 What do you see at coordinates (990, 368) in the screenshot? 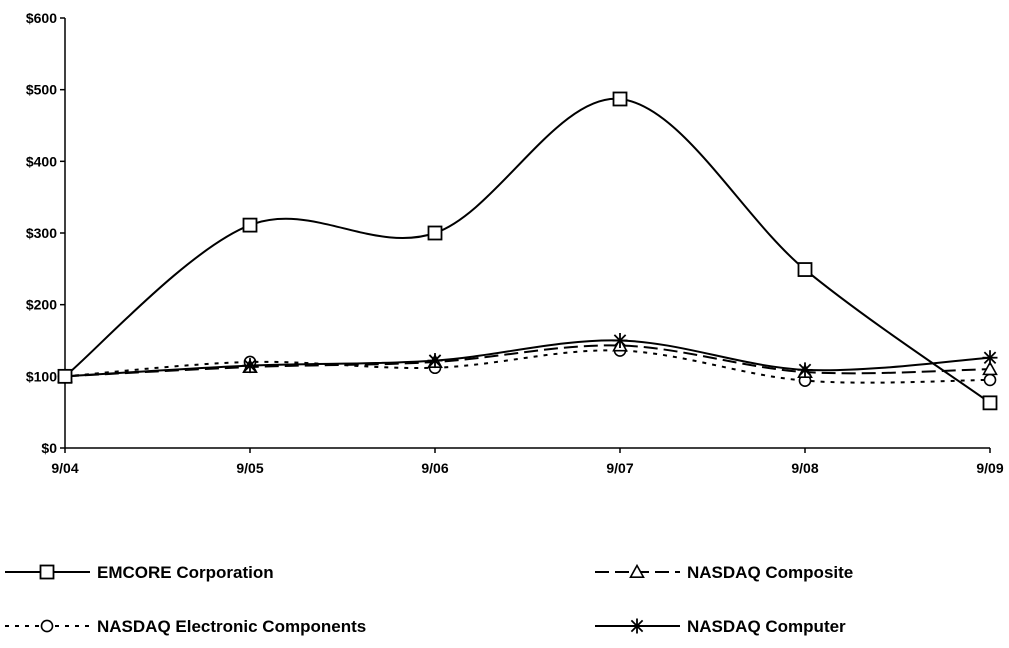
I see `data-point-nasdaq-composite` at bounding box center [990, 368].